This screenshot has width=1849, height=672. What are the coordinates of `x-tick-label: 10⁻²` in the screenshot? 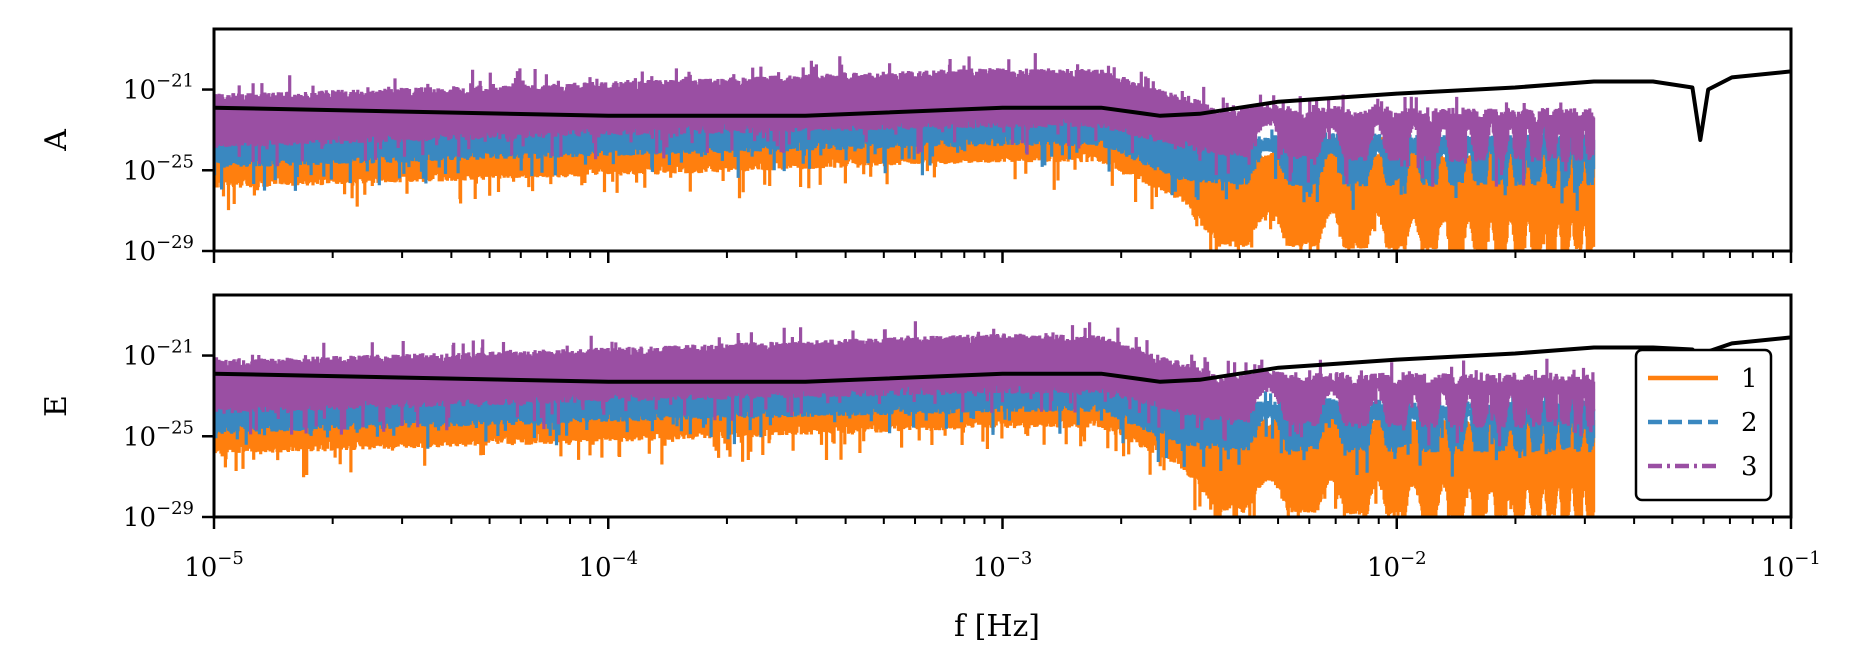 It's located at (1397, 565).